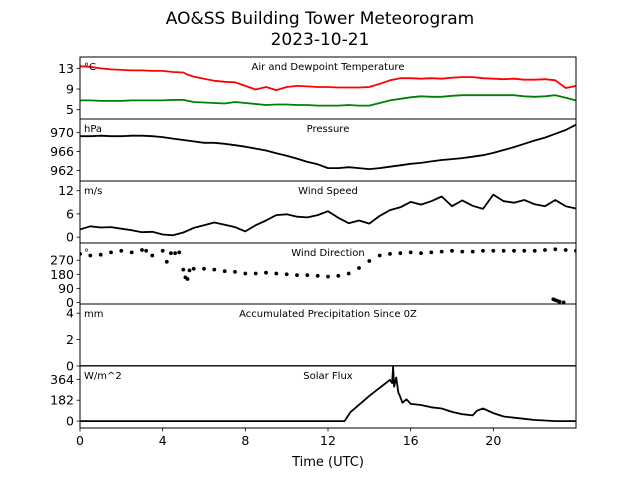  I want to click on panel-1: 5 9 13 Air and Dewpoint Temperature °C, so click(317, 88).